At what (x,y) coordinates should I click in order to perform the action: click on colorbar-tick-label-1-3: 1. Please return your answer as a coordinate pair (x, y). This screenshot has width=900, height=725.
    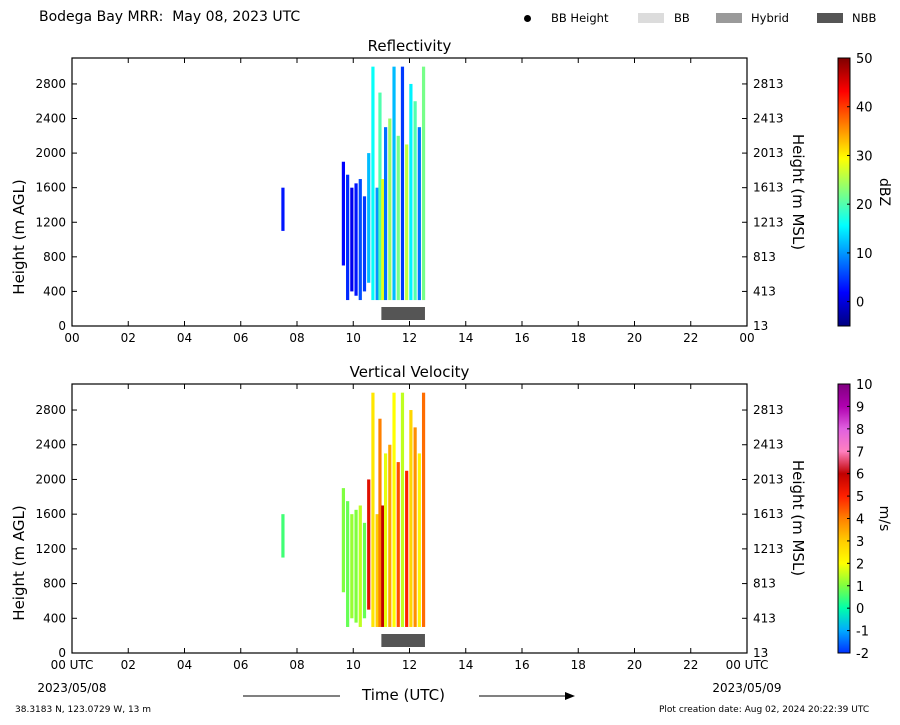
    Looking at the image, I should click on (860, 587).